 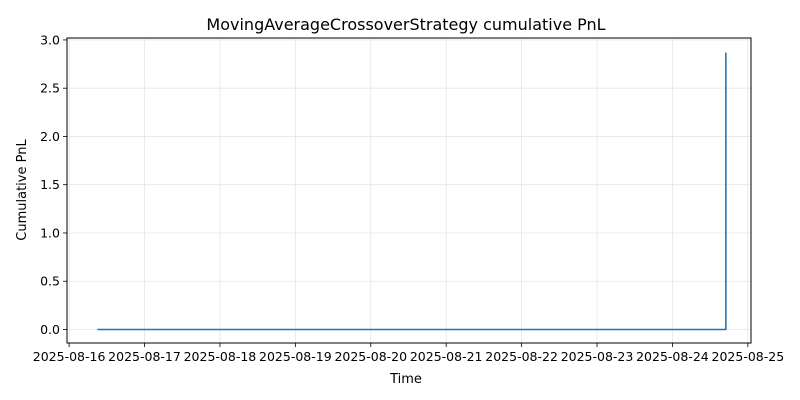 I want to click on x-axis-label: Time, so click(x=405, y=379).